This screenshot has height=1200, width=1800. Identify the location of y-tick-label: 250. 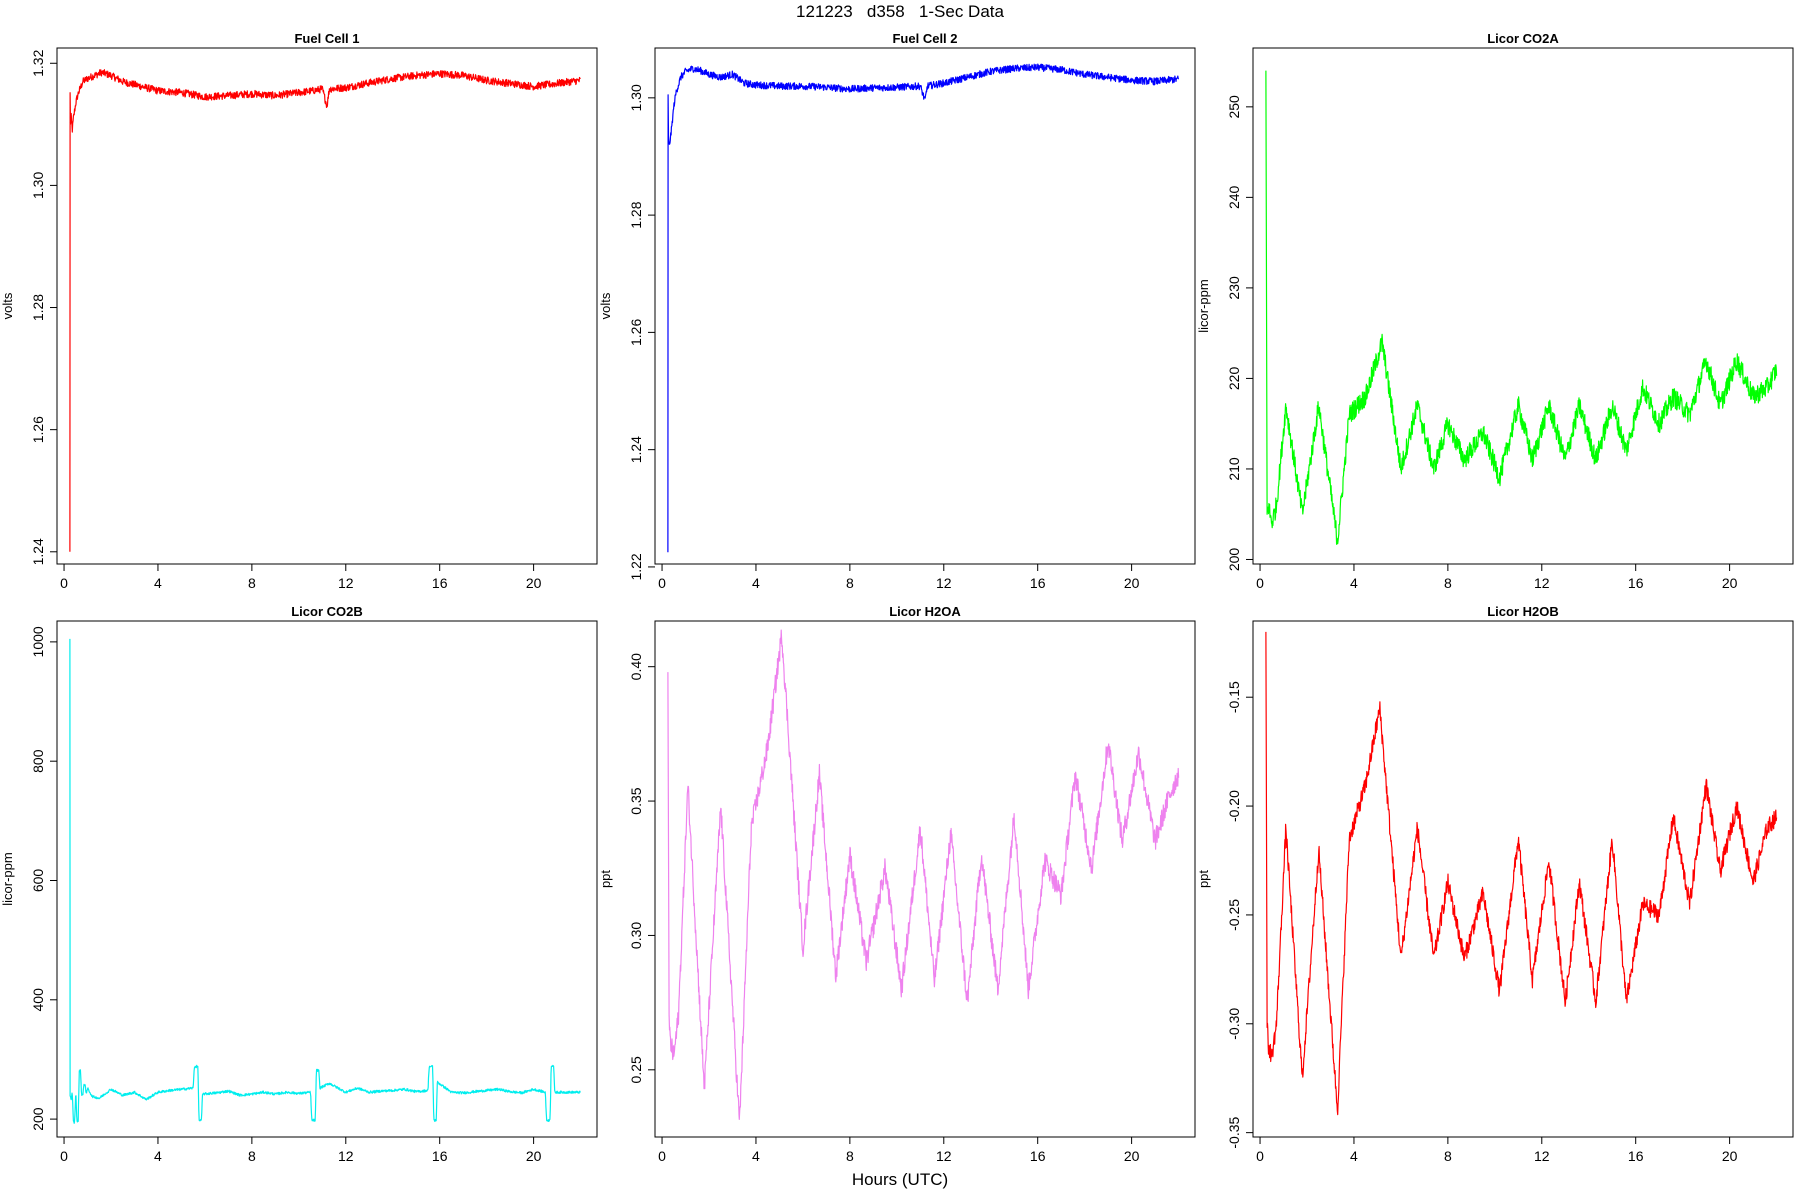
(1234, 107).